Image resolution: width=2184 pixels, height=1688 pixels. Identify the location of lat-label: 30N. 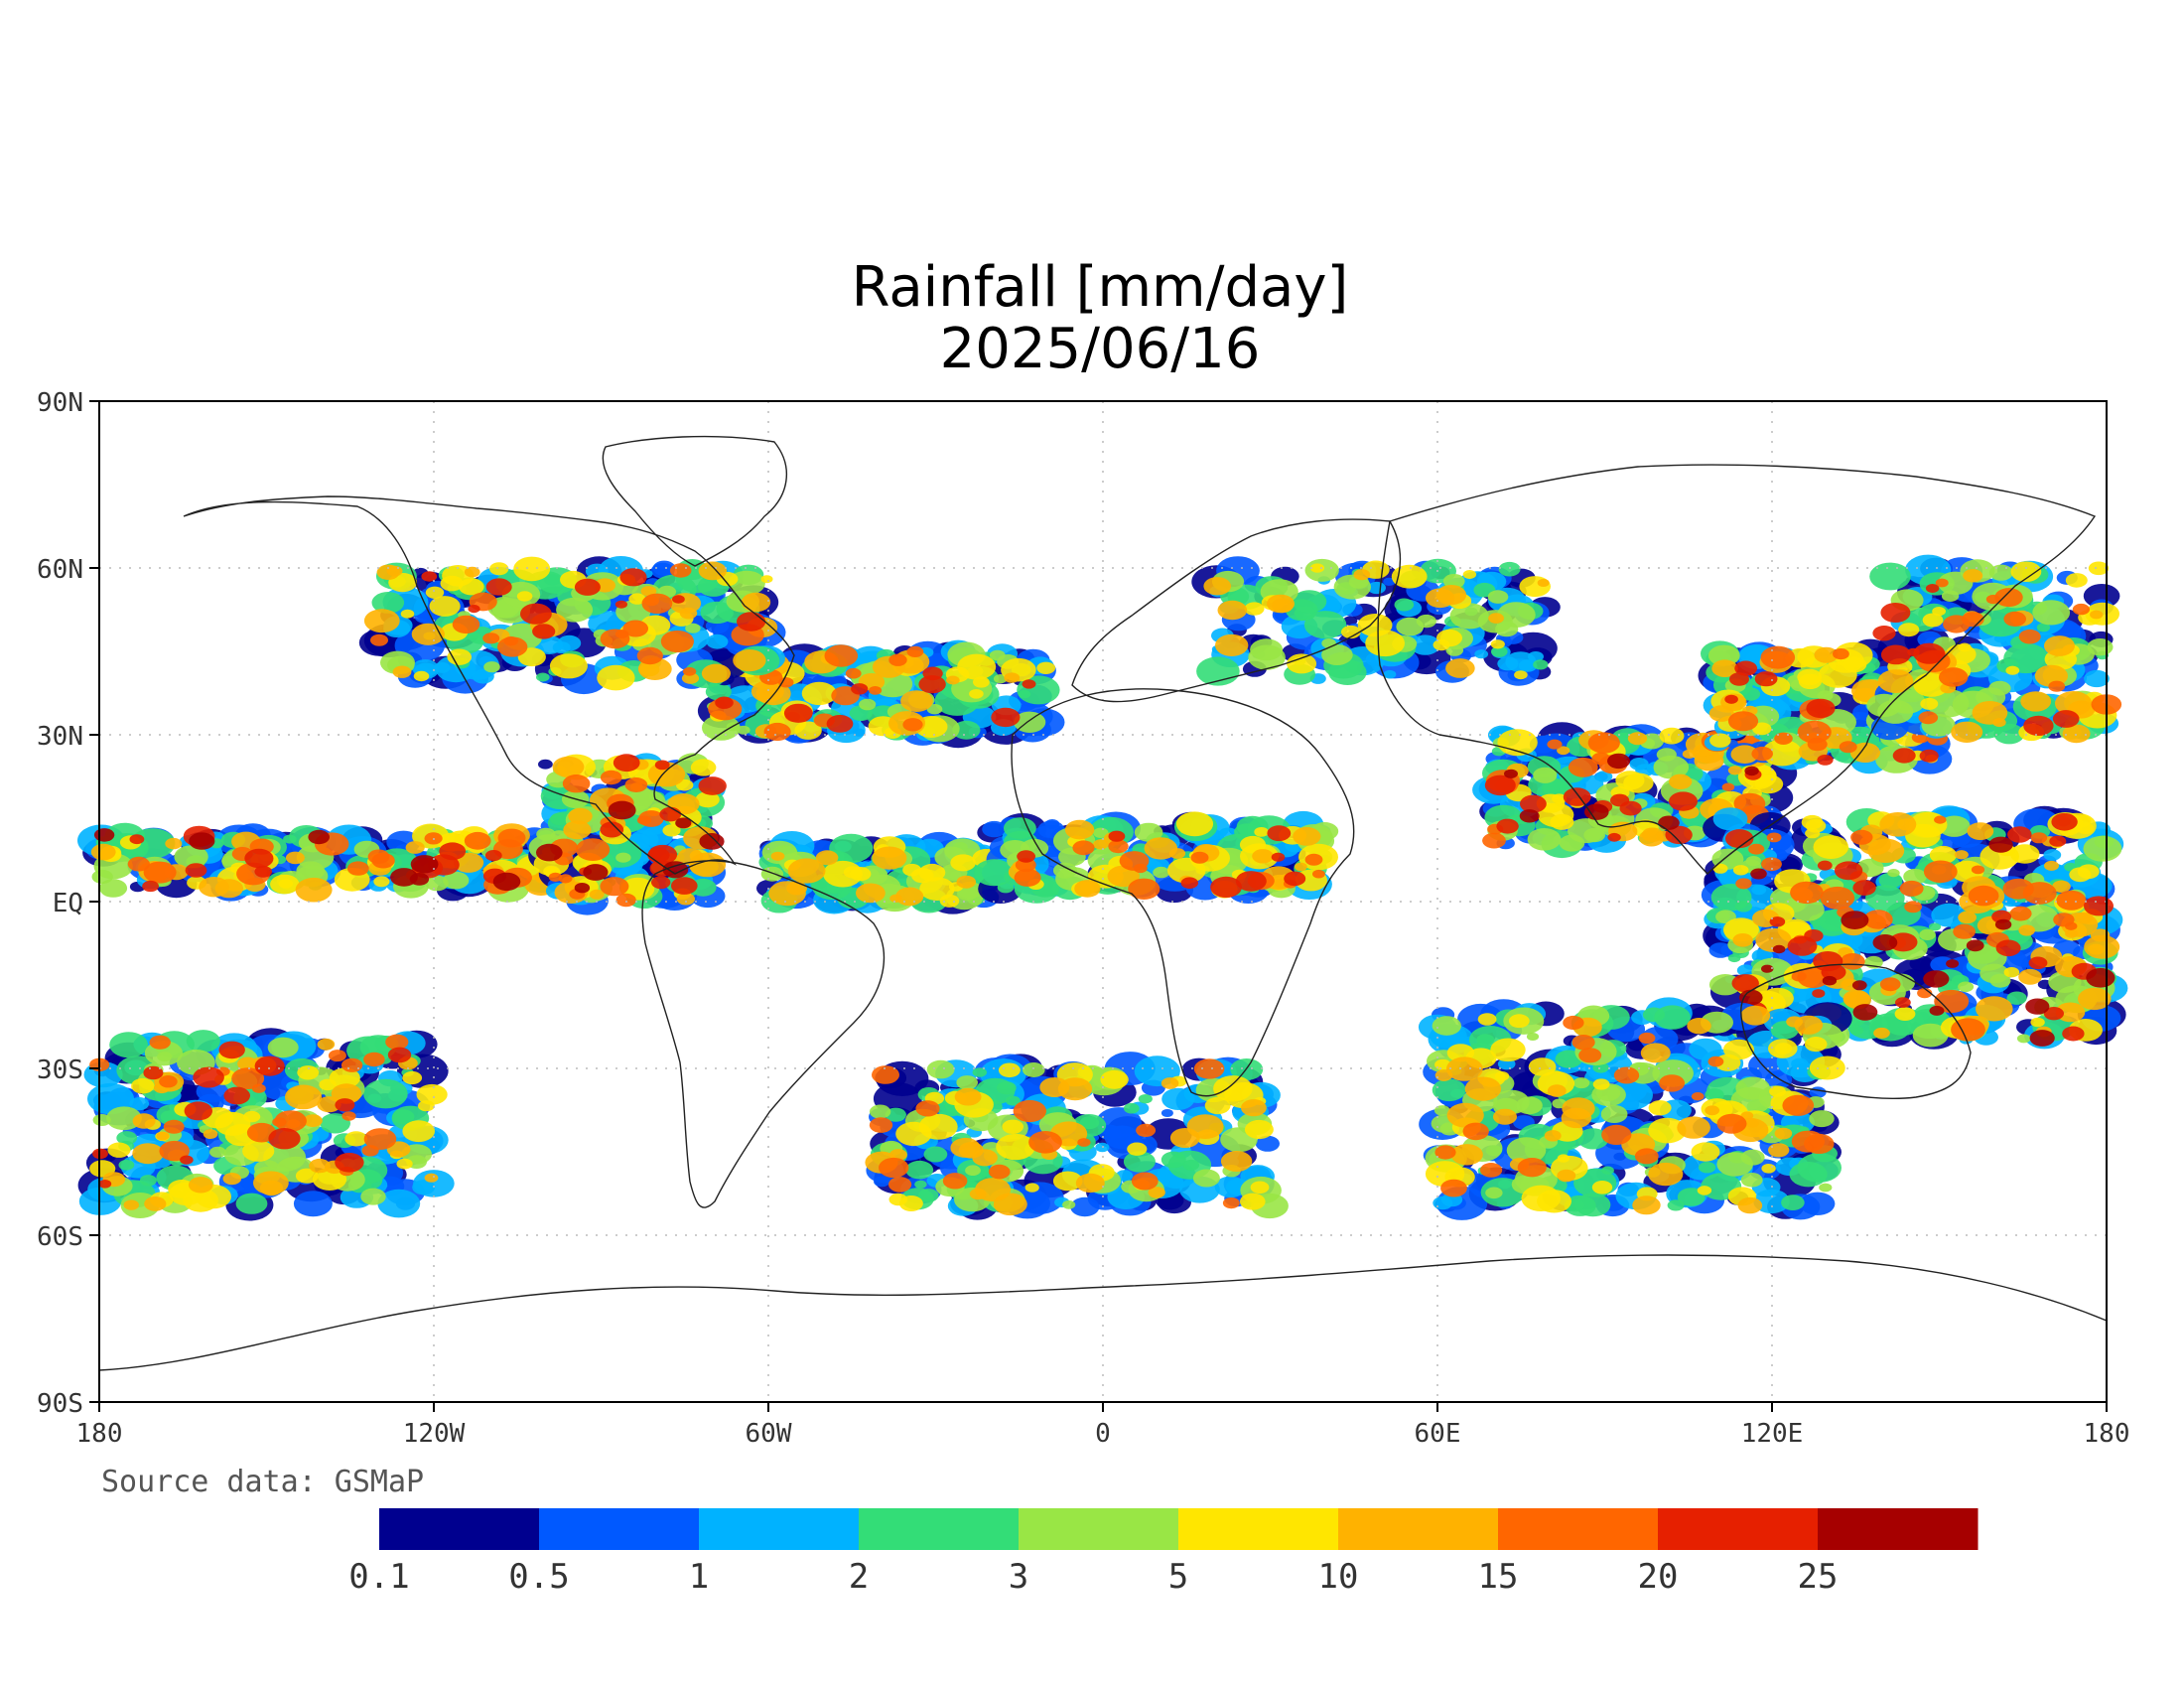
(60, 737).